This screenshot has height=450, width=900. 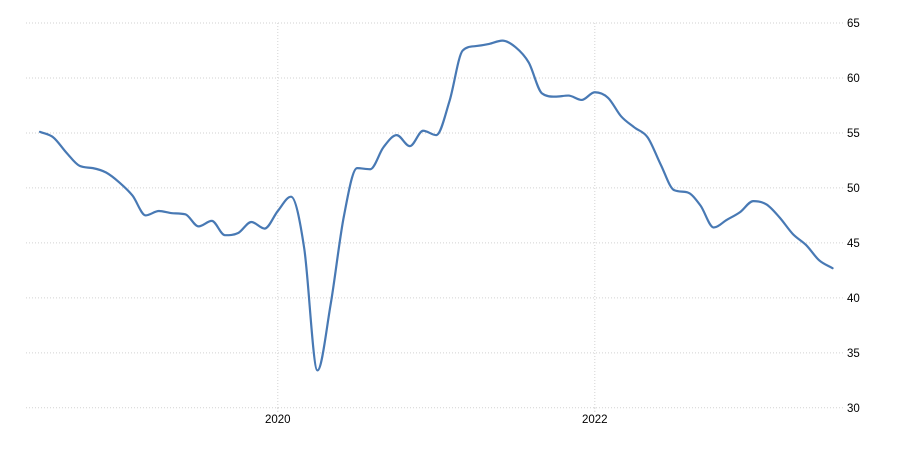 What do you see at coordinates (853, 299) in the screenshot?
I see `y-axis-tick-label: 40` at bounding box center [853, 299].